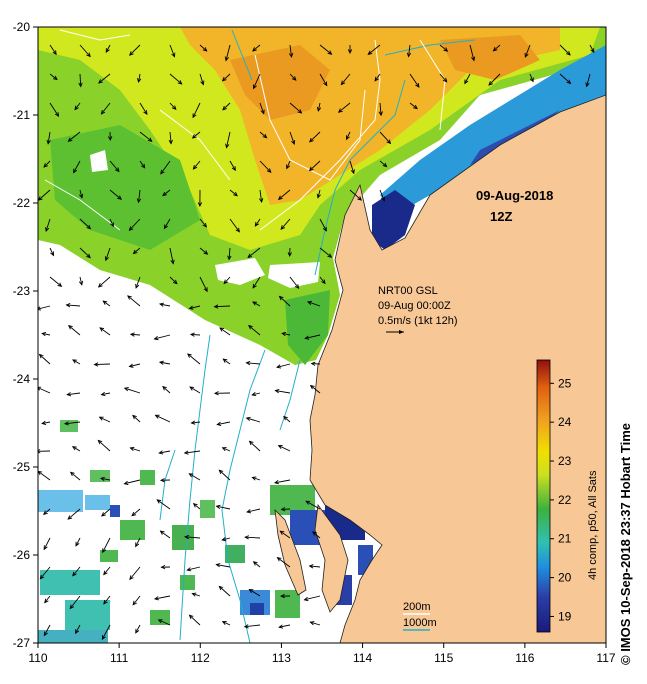  Describe the element at coordinates (565, 461) in the screenshot. I see `colorbar-tick-label: 23` at that location.